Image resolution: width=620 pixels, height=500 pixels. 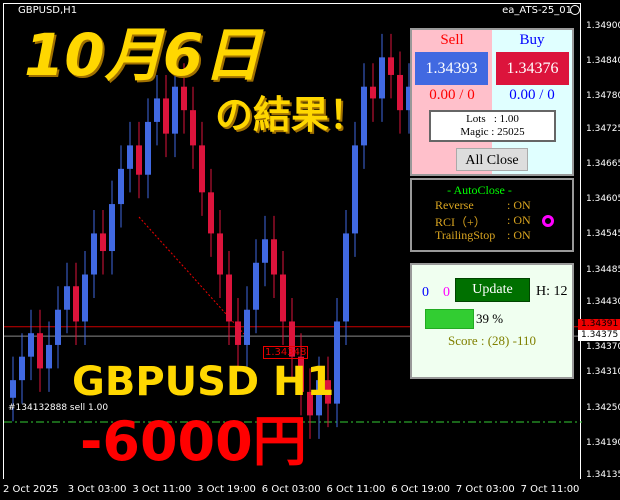 I want to click on autoclose-label: Reverse, so click(x=454, y=205).